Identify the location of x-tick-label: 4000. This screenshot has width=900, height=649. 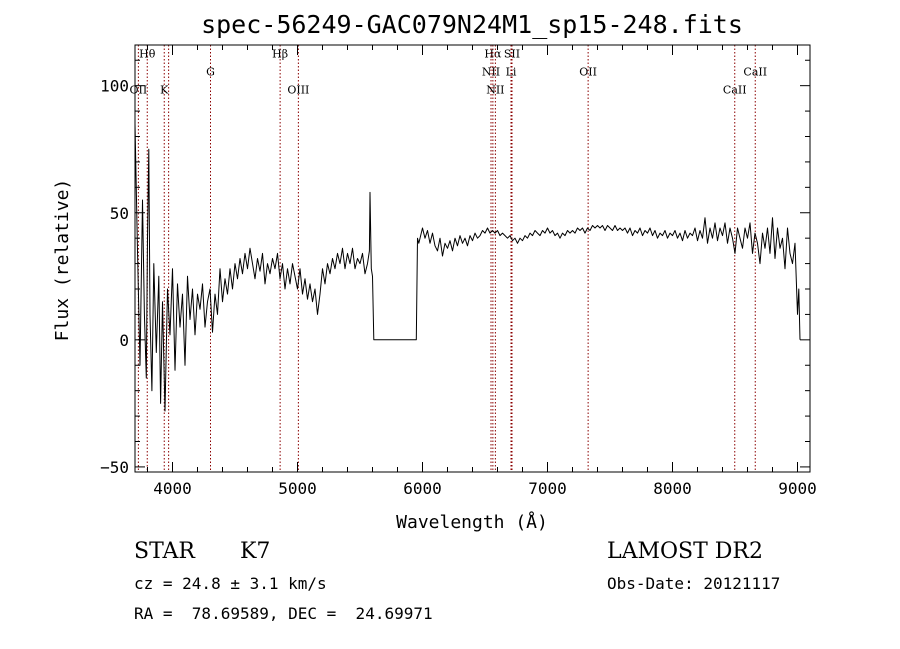
(172, 488).